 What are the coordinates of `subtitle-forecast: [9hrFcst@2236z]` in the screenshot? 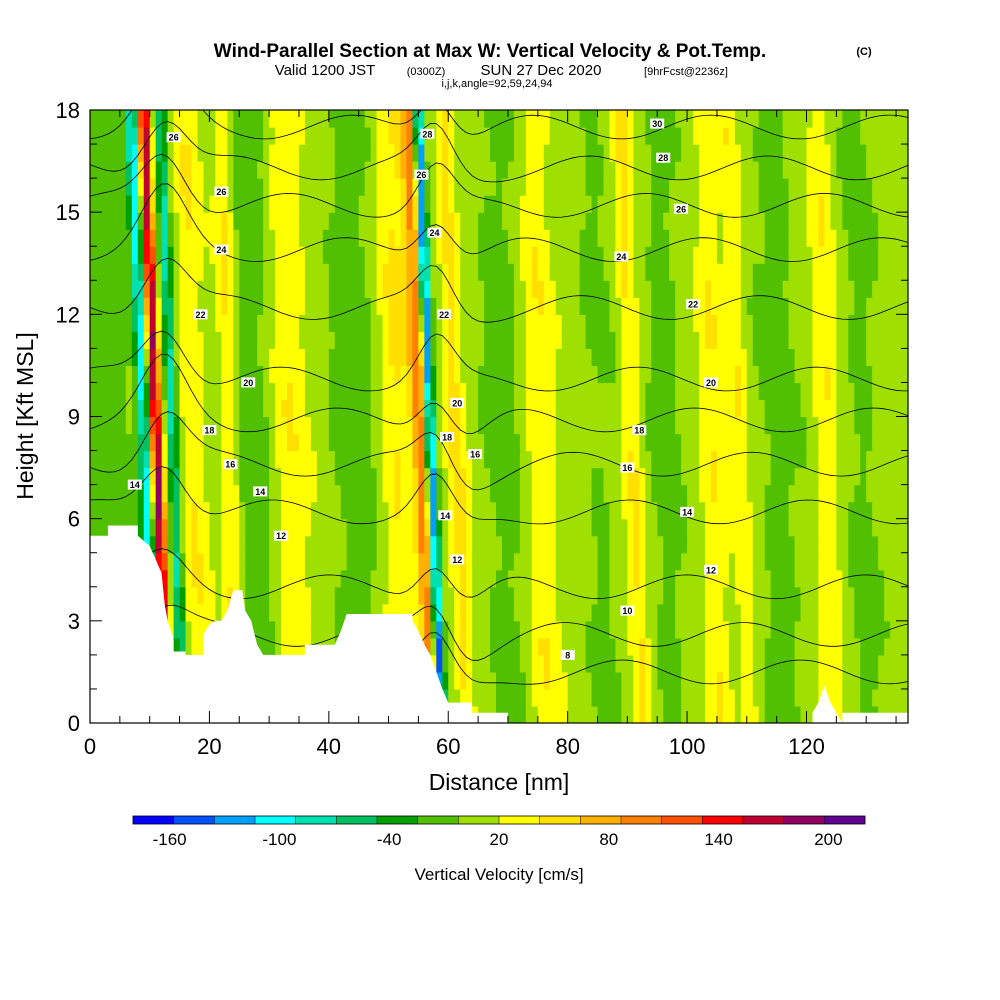 It's located at (686, 72).